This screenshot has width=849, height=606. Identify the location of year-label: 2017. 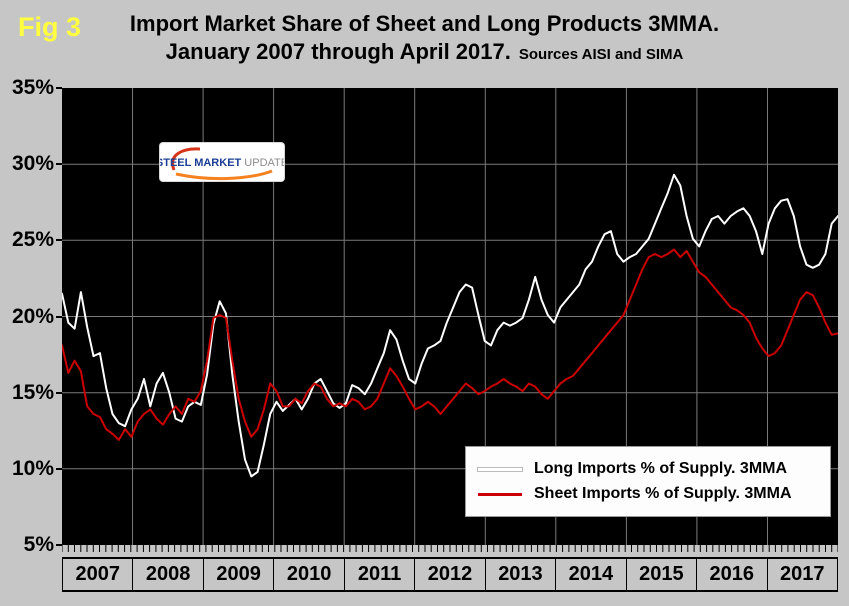
(801, 574).